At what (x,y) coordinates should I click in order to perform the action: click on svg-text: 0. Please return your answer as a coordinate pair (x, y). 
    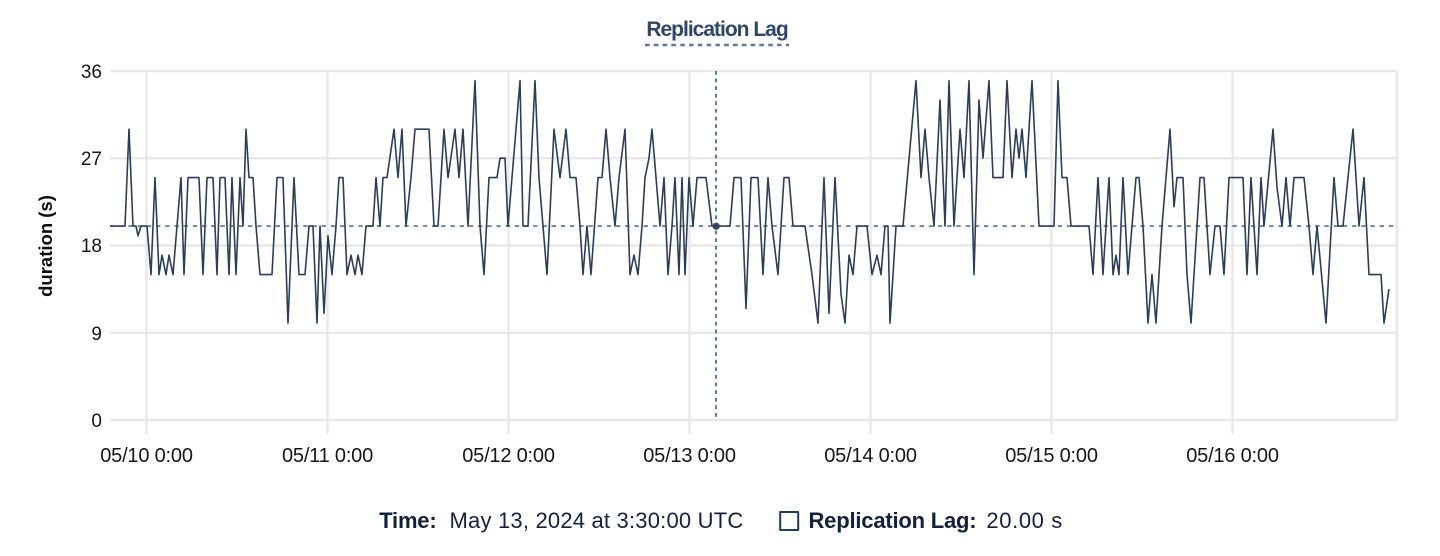
    Looking at the image, I should click on (96, 421).